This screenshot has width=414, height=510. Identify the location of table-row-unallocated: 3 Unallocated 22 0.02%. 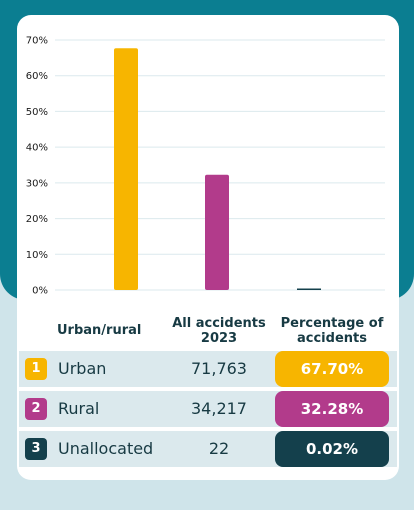
(208, 449).